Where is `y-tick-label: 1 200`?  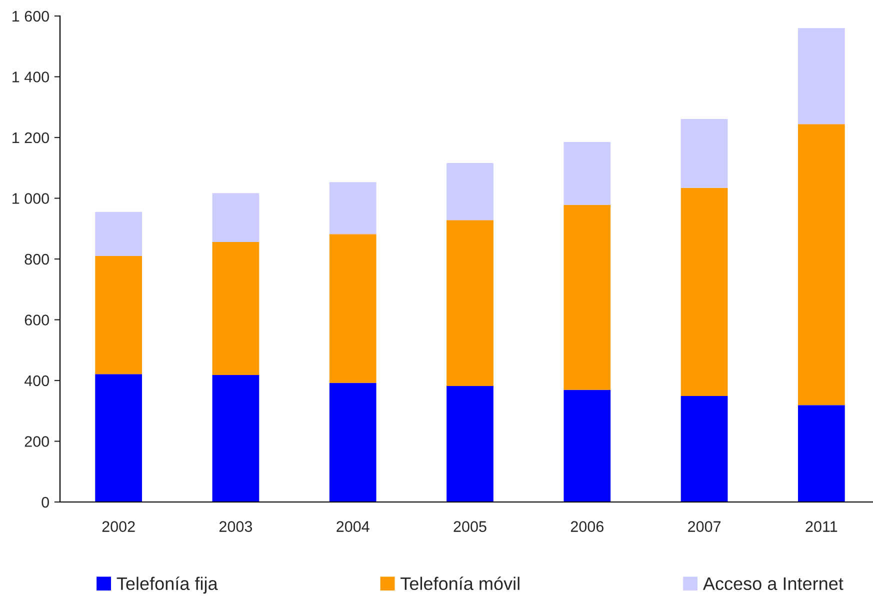 y-tick-label: 1 200 is located at coordinates (30, 138).